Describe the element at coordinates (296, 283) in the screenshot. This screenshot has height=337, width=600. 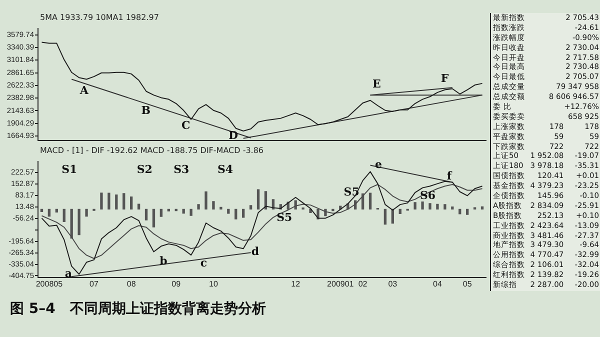
I see `x-tick-label: 12` at that location.